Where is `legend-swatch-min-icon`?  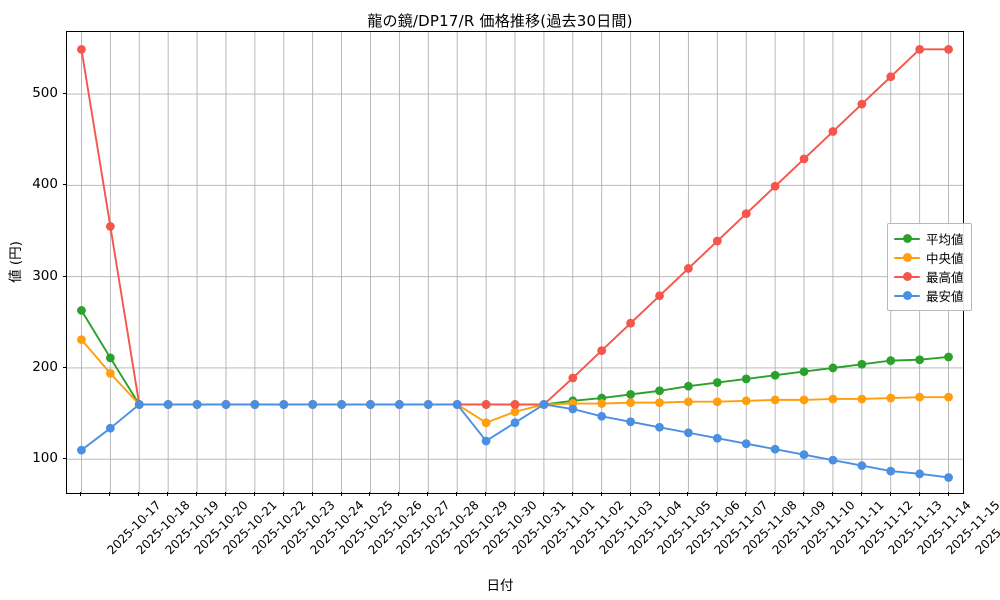 legend-swatch-min-icon is located at coordinates (907, 296).